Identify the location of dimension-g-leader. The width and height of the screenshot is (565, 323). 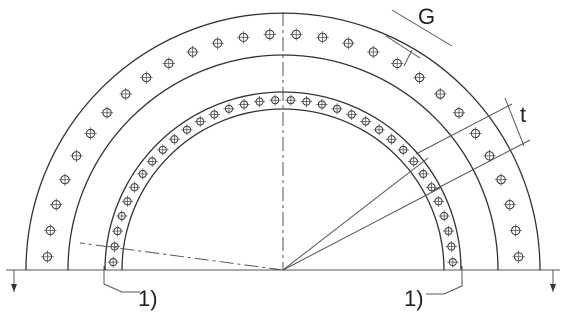
(408, 58).